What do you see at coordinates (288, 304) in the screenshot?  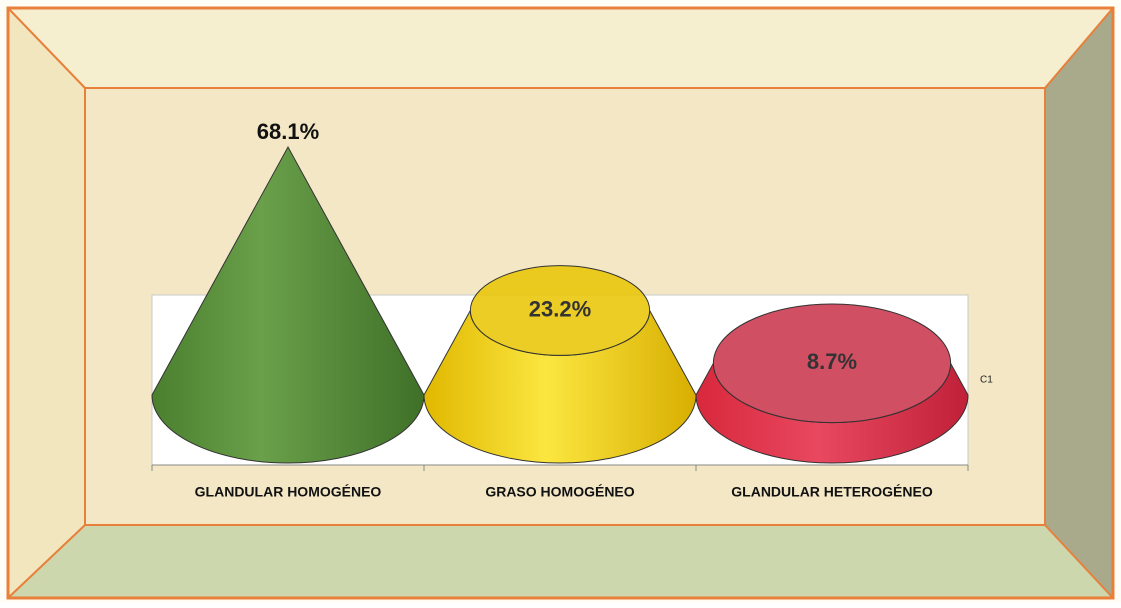 I see `cone` at bounding box center [288, 304].